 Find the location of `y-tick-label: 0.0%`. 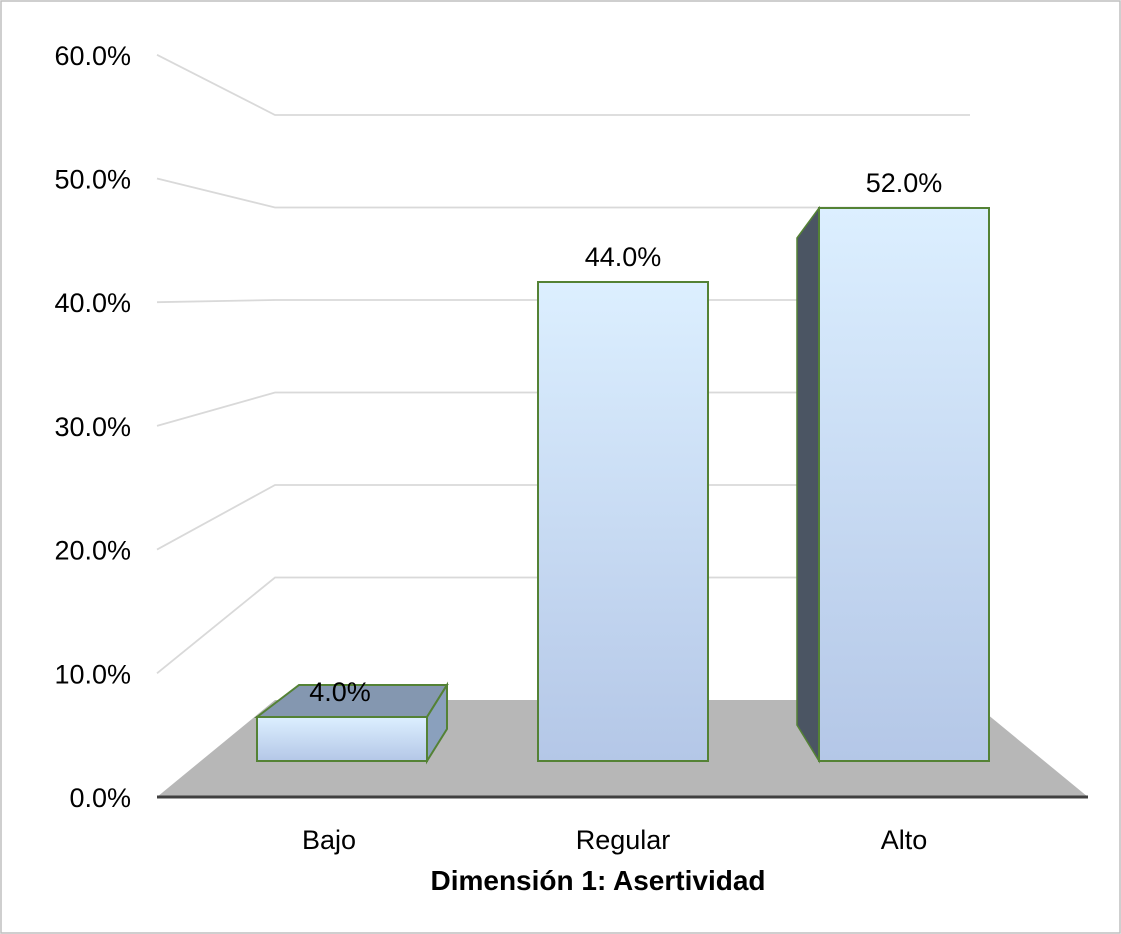

y-tick-label: 0.0% is located at coordinates (100, 798).